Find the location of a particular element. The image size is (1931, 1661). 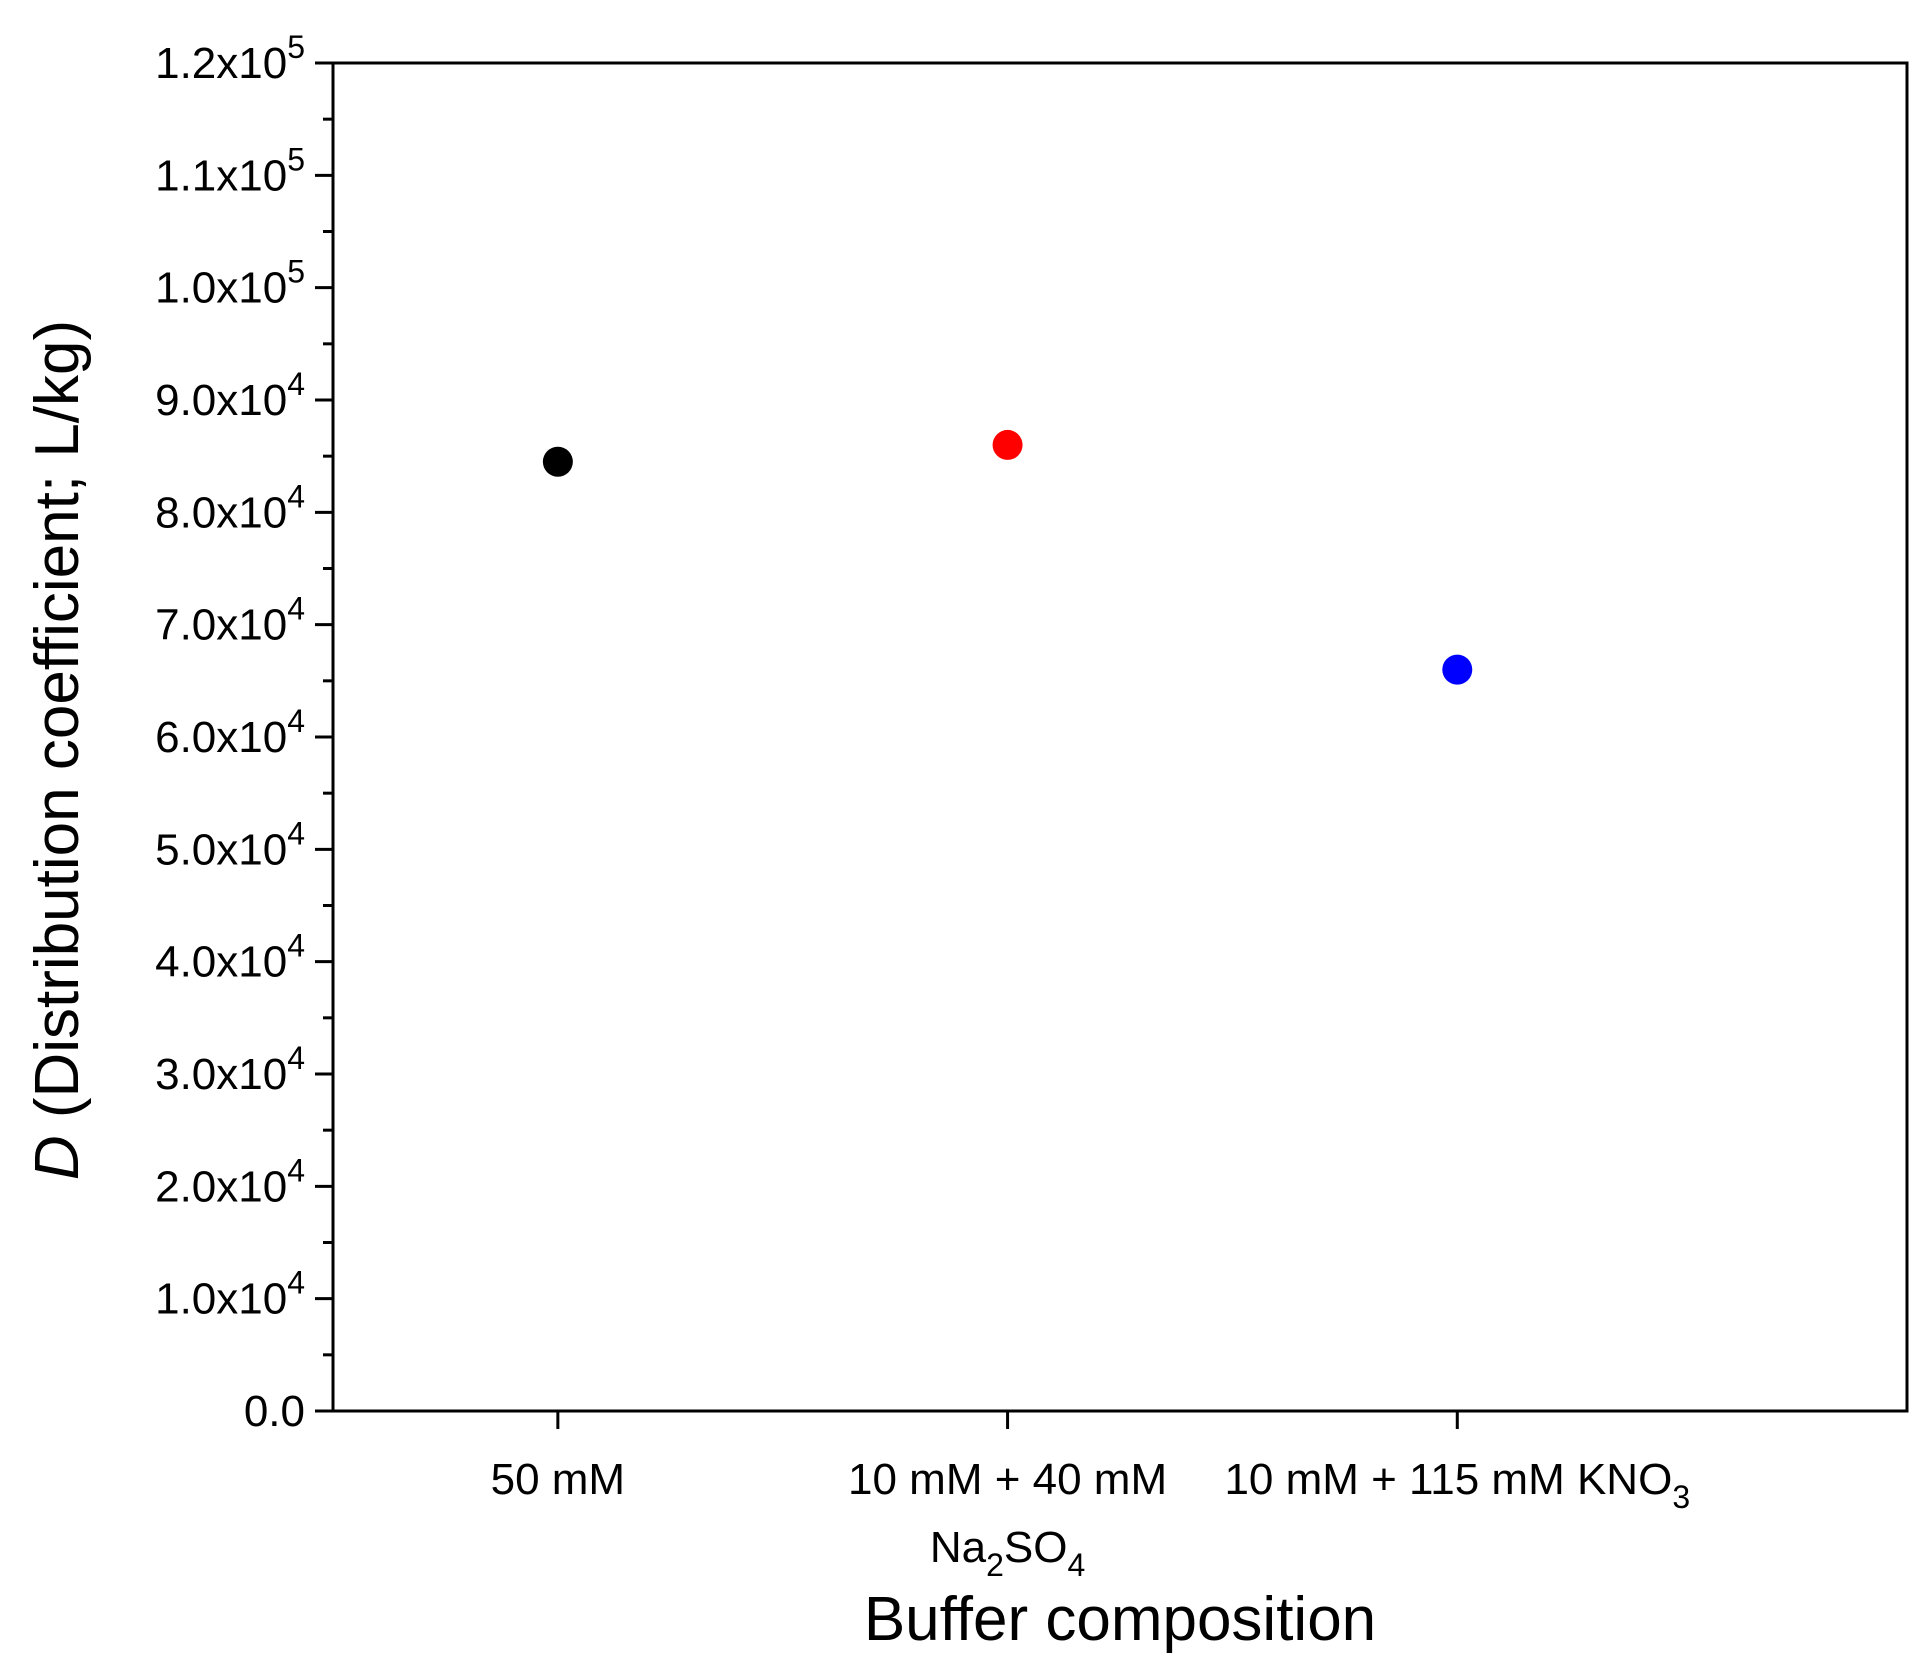

x-tick-label: 10 mM + 40 mM is located at coordinates (1007, 1479).